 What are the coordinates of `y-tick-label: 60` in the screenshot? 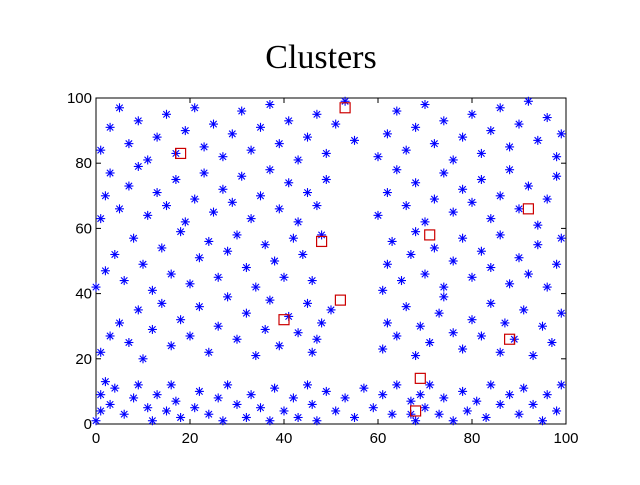 It's located at (83, 228).